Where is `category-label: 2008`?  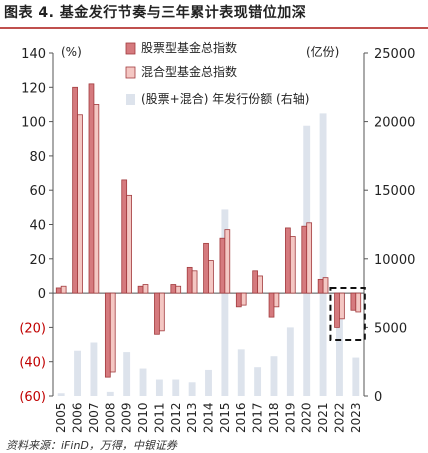 category-label: 2008 is located at coordinates (110, 417).